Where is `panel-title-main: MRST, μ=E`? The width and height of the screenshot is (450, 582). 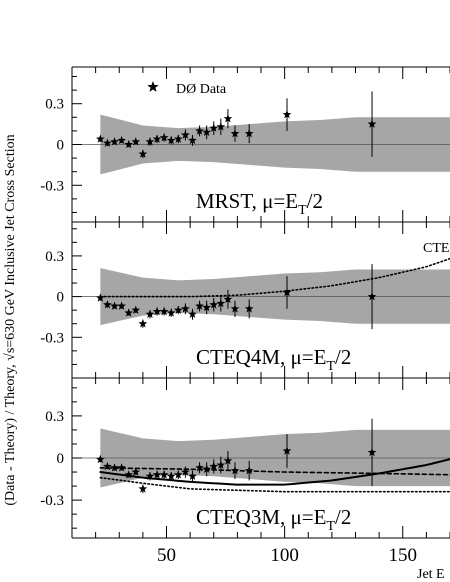
panel-title-main: MRST, μ=E is located at coordinates (247, 201).